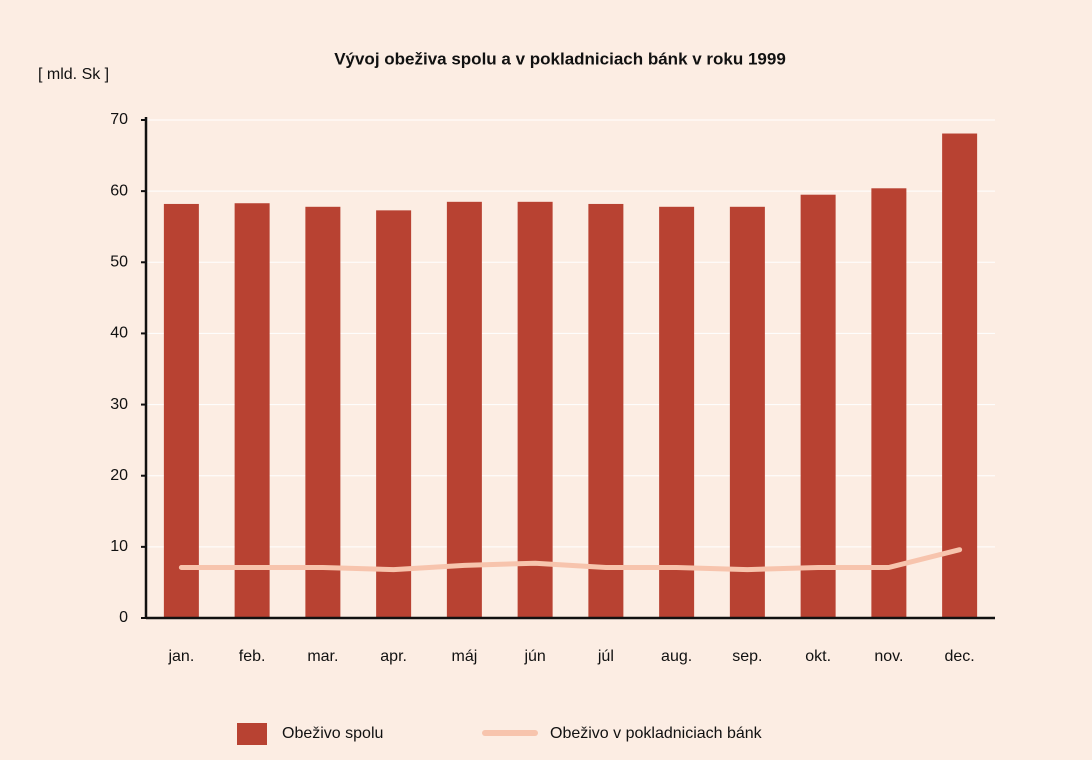  I want to click on x-tick-label: nov., so click(888, 656).